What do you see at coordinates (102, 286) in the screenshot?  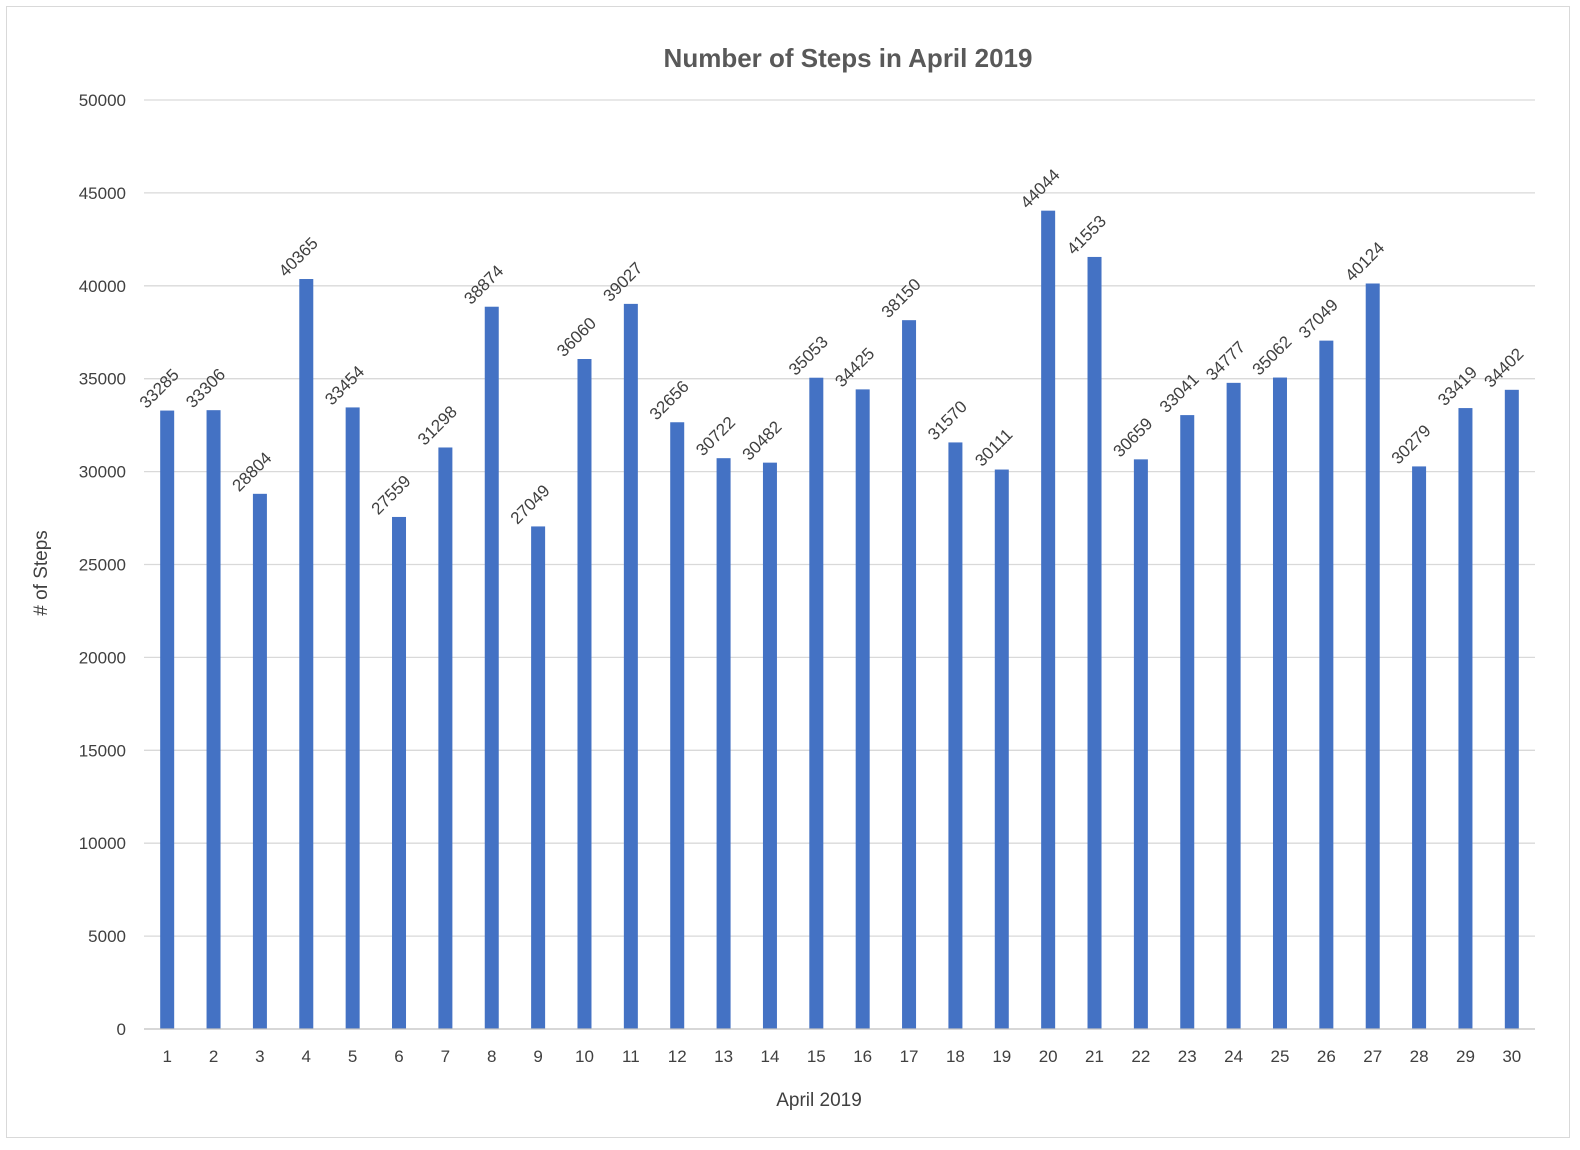 I see `y-tick-label: 40000` at bounding box center [102, 286].